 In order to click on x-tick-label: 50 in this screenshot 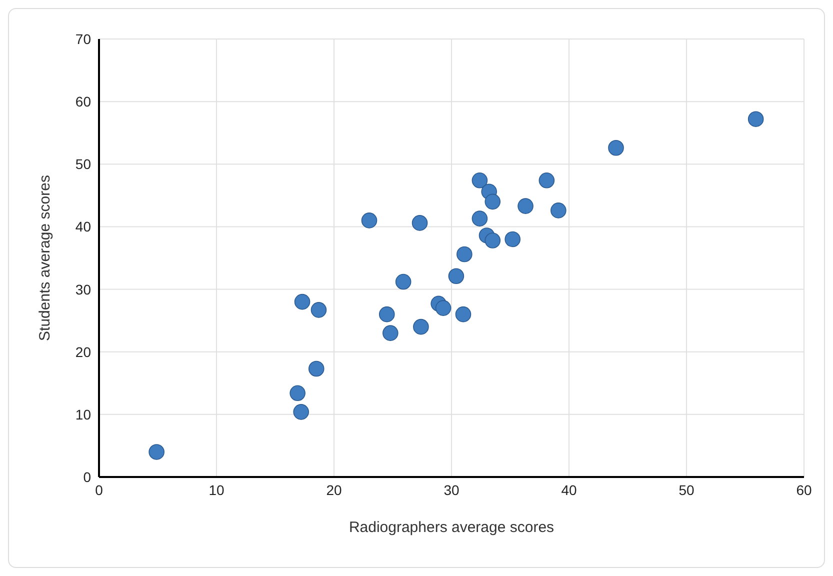, I will do `click(686, 490)`.